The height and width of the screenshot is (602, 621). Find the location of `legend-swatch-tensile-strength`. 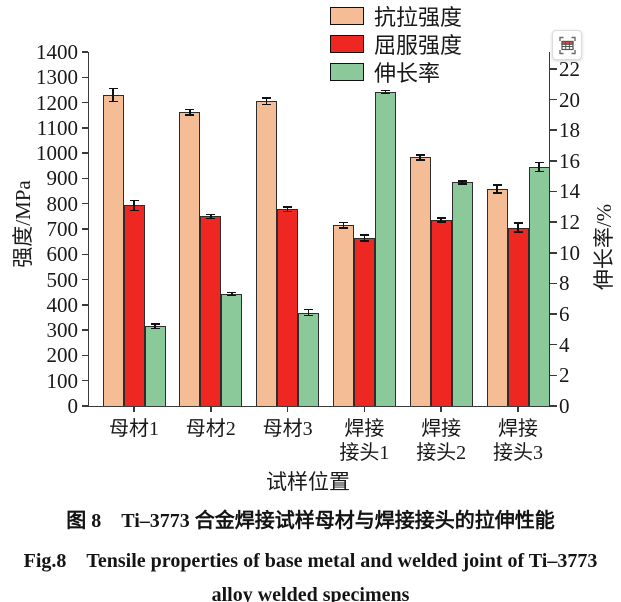

legend-swatch-tensile-strength is located at coordinates (347, 16).